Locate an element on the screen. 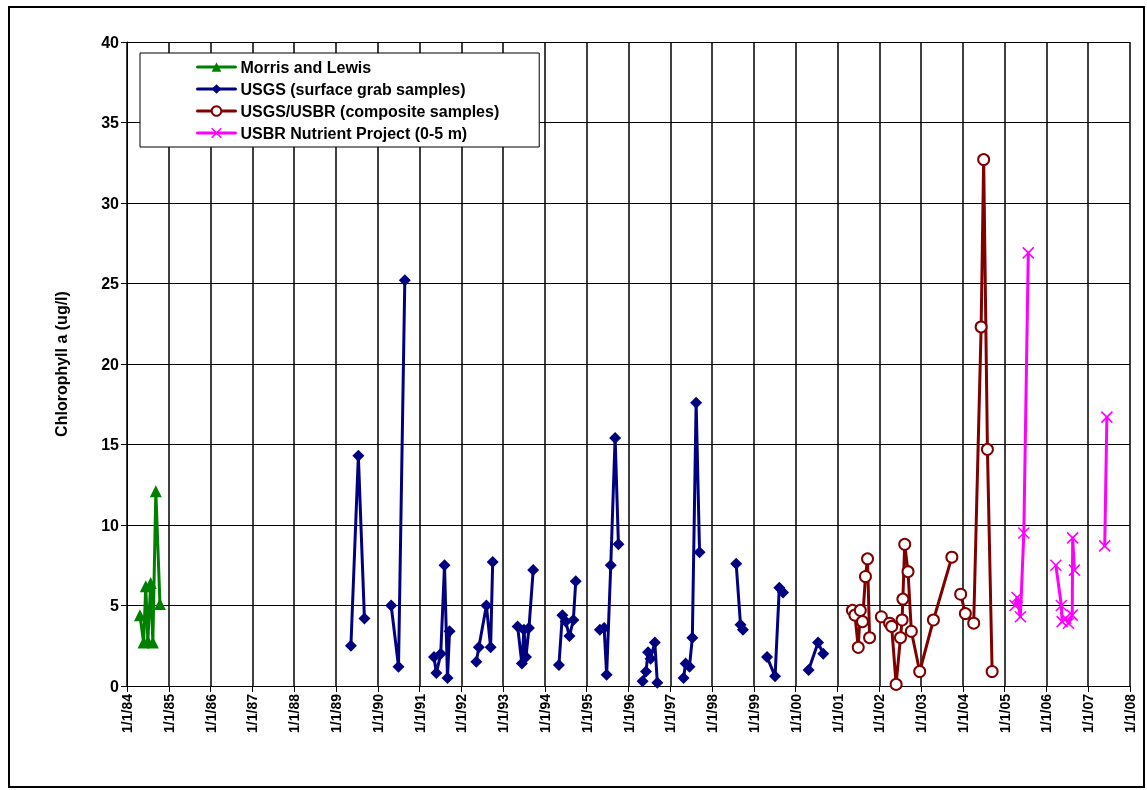 This screenshot has height=790, width=1147. x-tick-label: 1/1/92 is located at coordinates (461, 713).